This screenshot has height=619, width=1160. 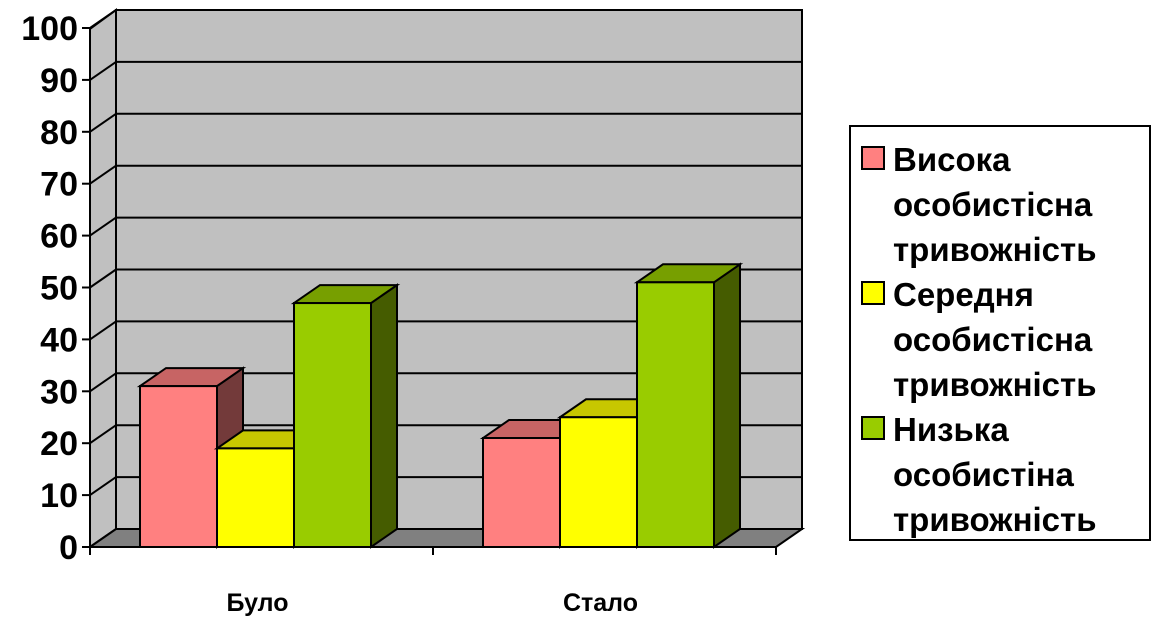 I want to click on legend-label-high: Висока особистісна тривожність, so click(x=994, y=204).